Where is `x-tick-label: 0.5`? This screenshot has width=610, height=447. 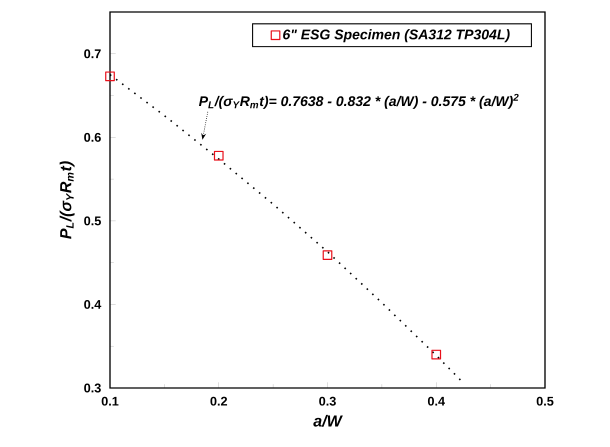
x-tick-label: 0.5 is located at coordinates (545, 401).